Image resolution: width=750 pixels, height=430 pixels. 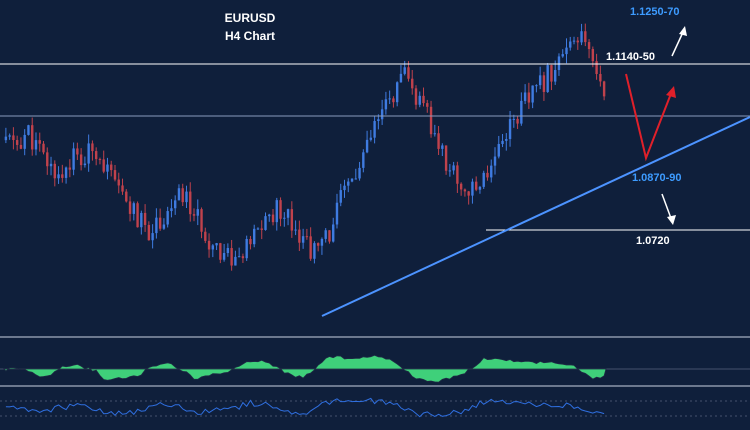 I want to click on level-label-1-0720: 1.0720, so click(x=653, y=241).